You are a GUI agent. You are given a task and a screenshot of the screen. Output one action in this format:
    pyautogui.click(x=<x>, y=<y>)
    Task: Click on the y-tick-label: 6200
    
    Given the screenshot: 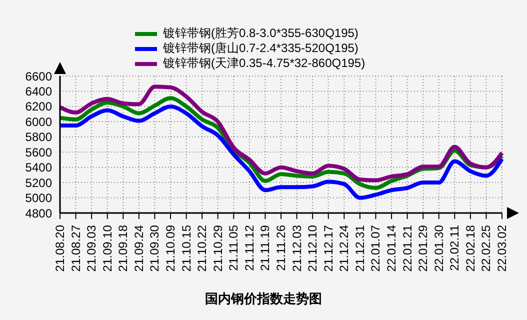 What is the action you would take?
    pyautogui.click(x=38, y=107)
    